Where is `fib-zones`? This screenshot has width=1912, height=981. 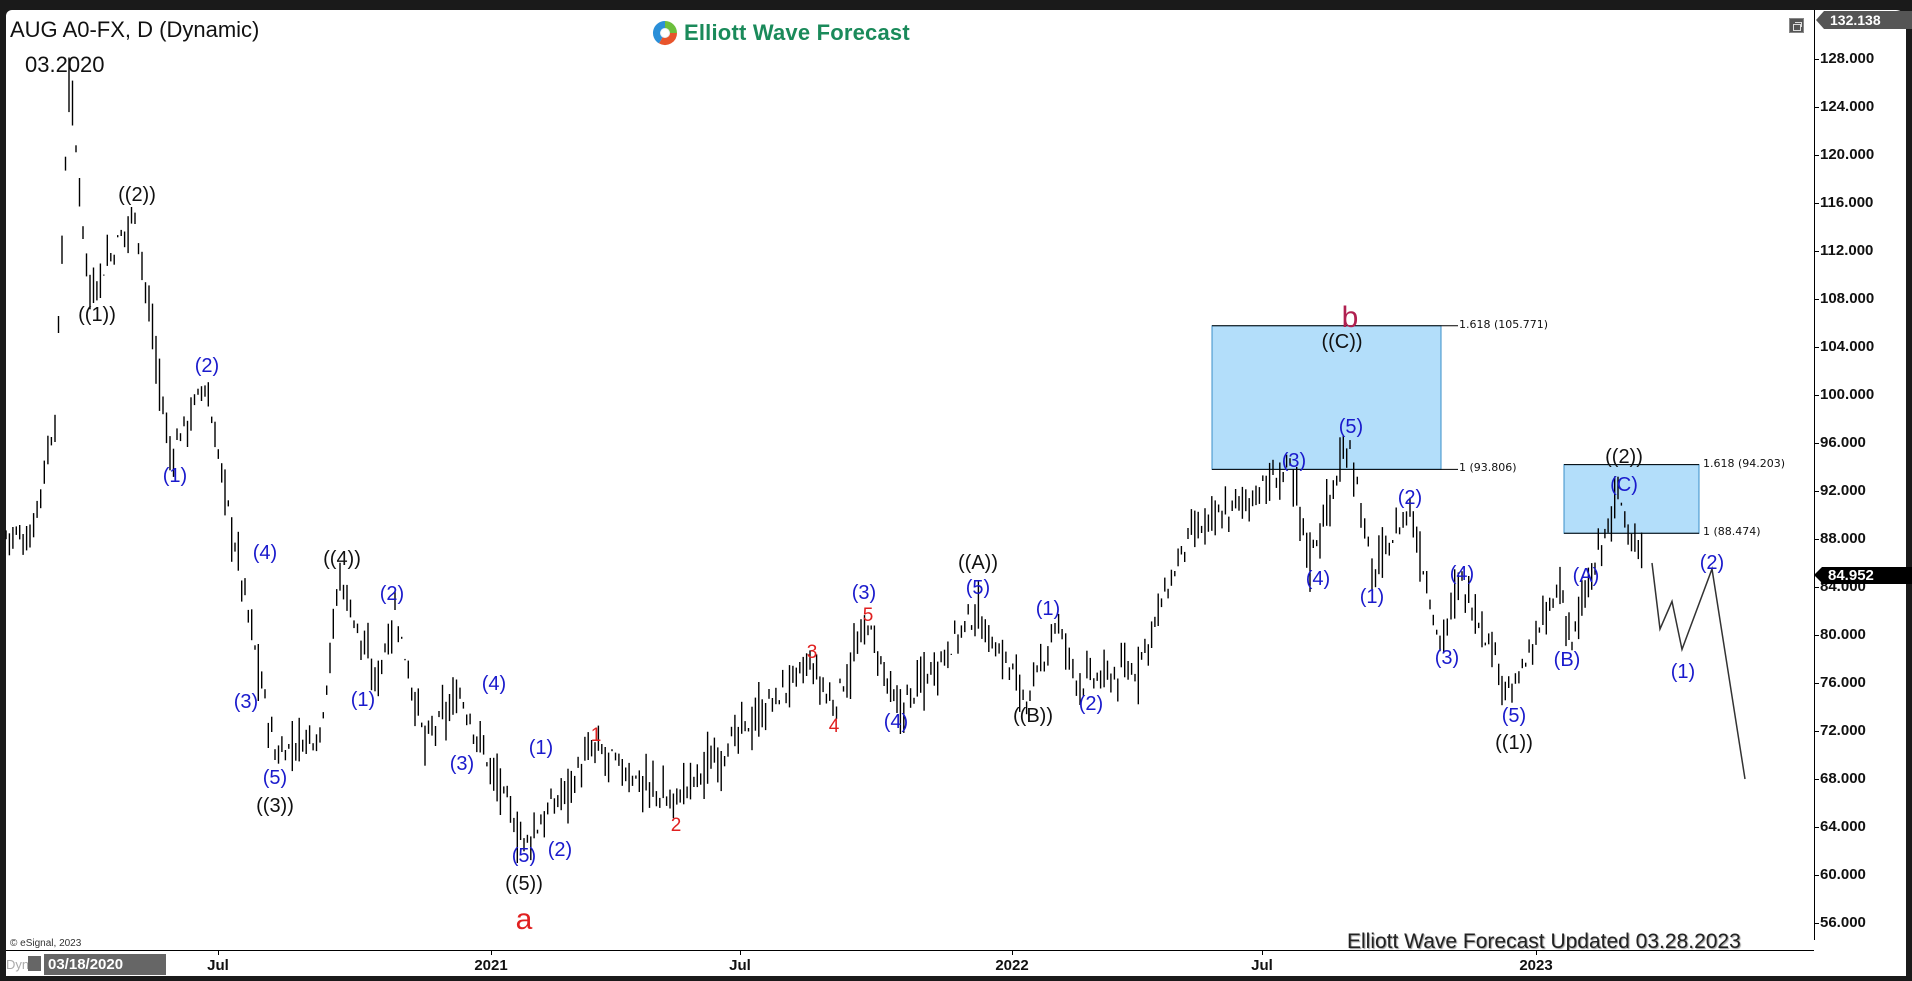 fib-zones is located at coordinates (1455, 429).